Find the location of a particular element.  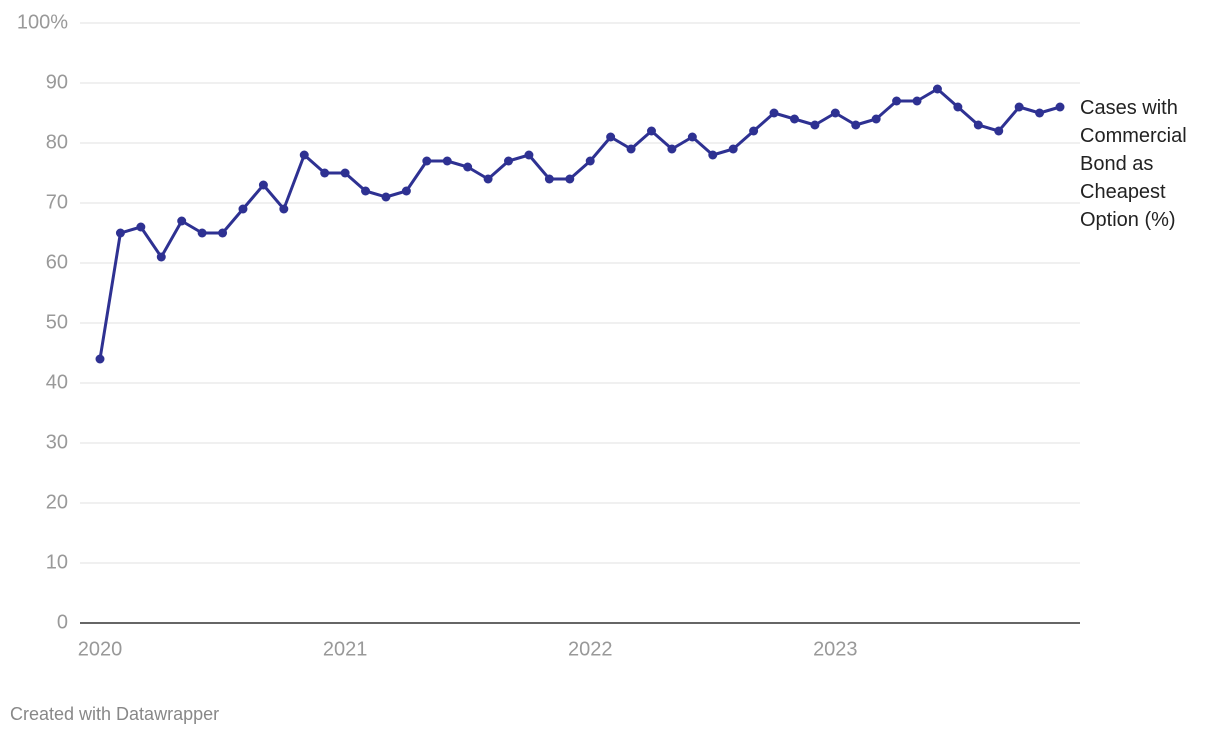

y-tick-label: 0 is located at coordinates (62, 622).